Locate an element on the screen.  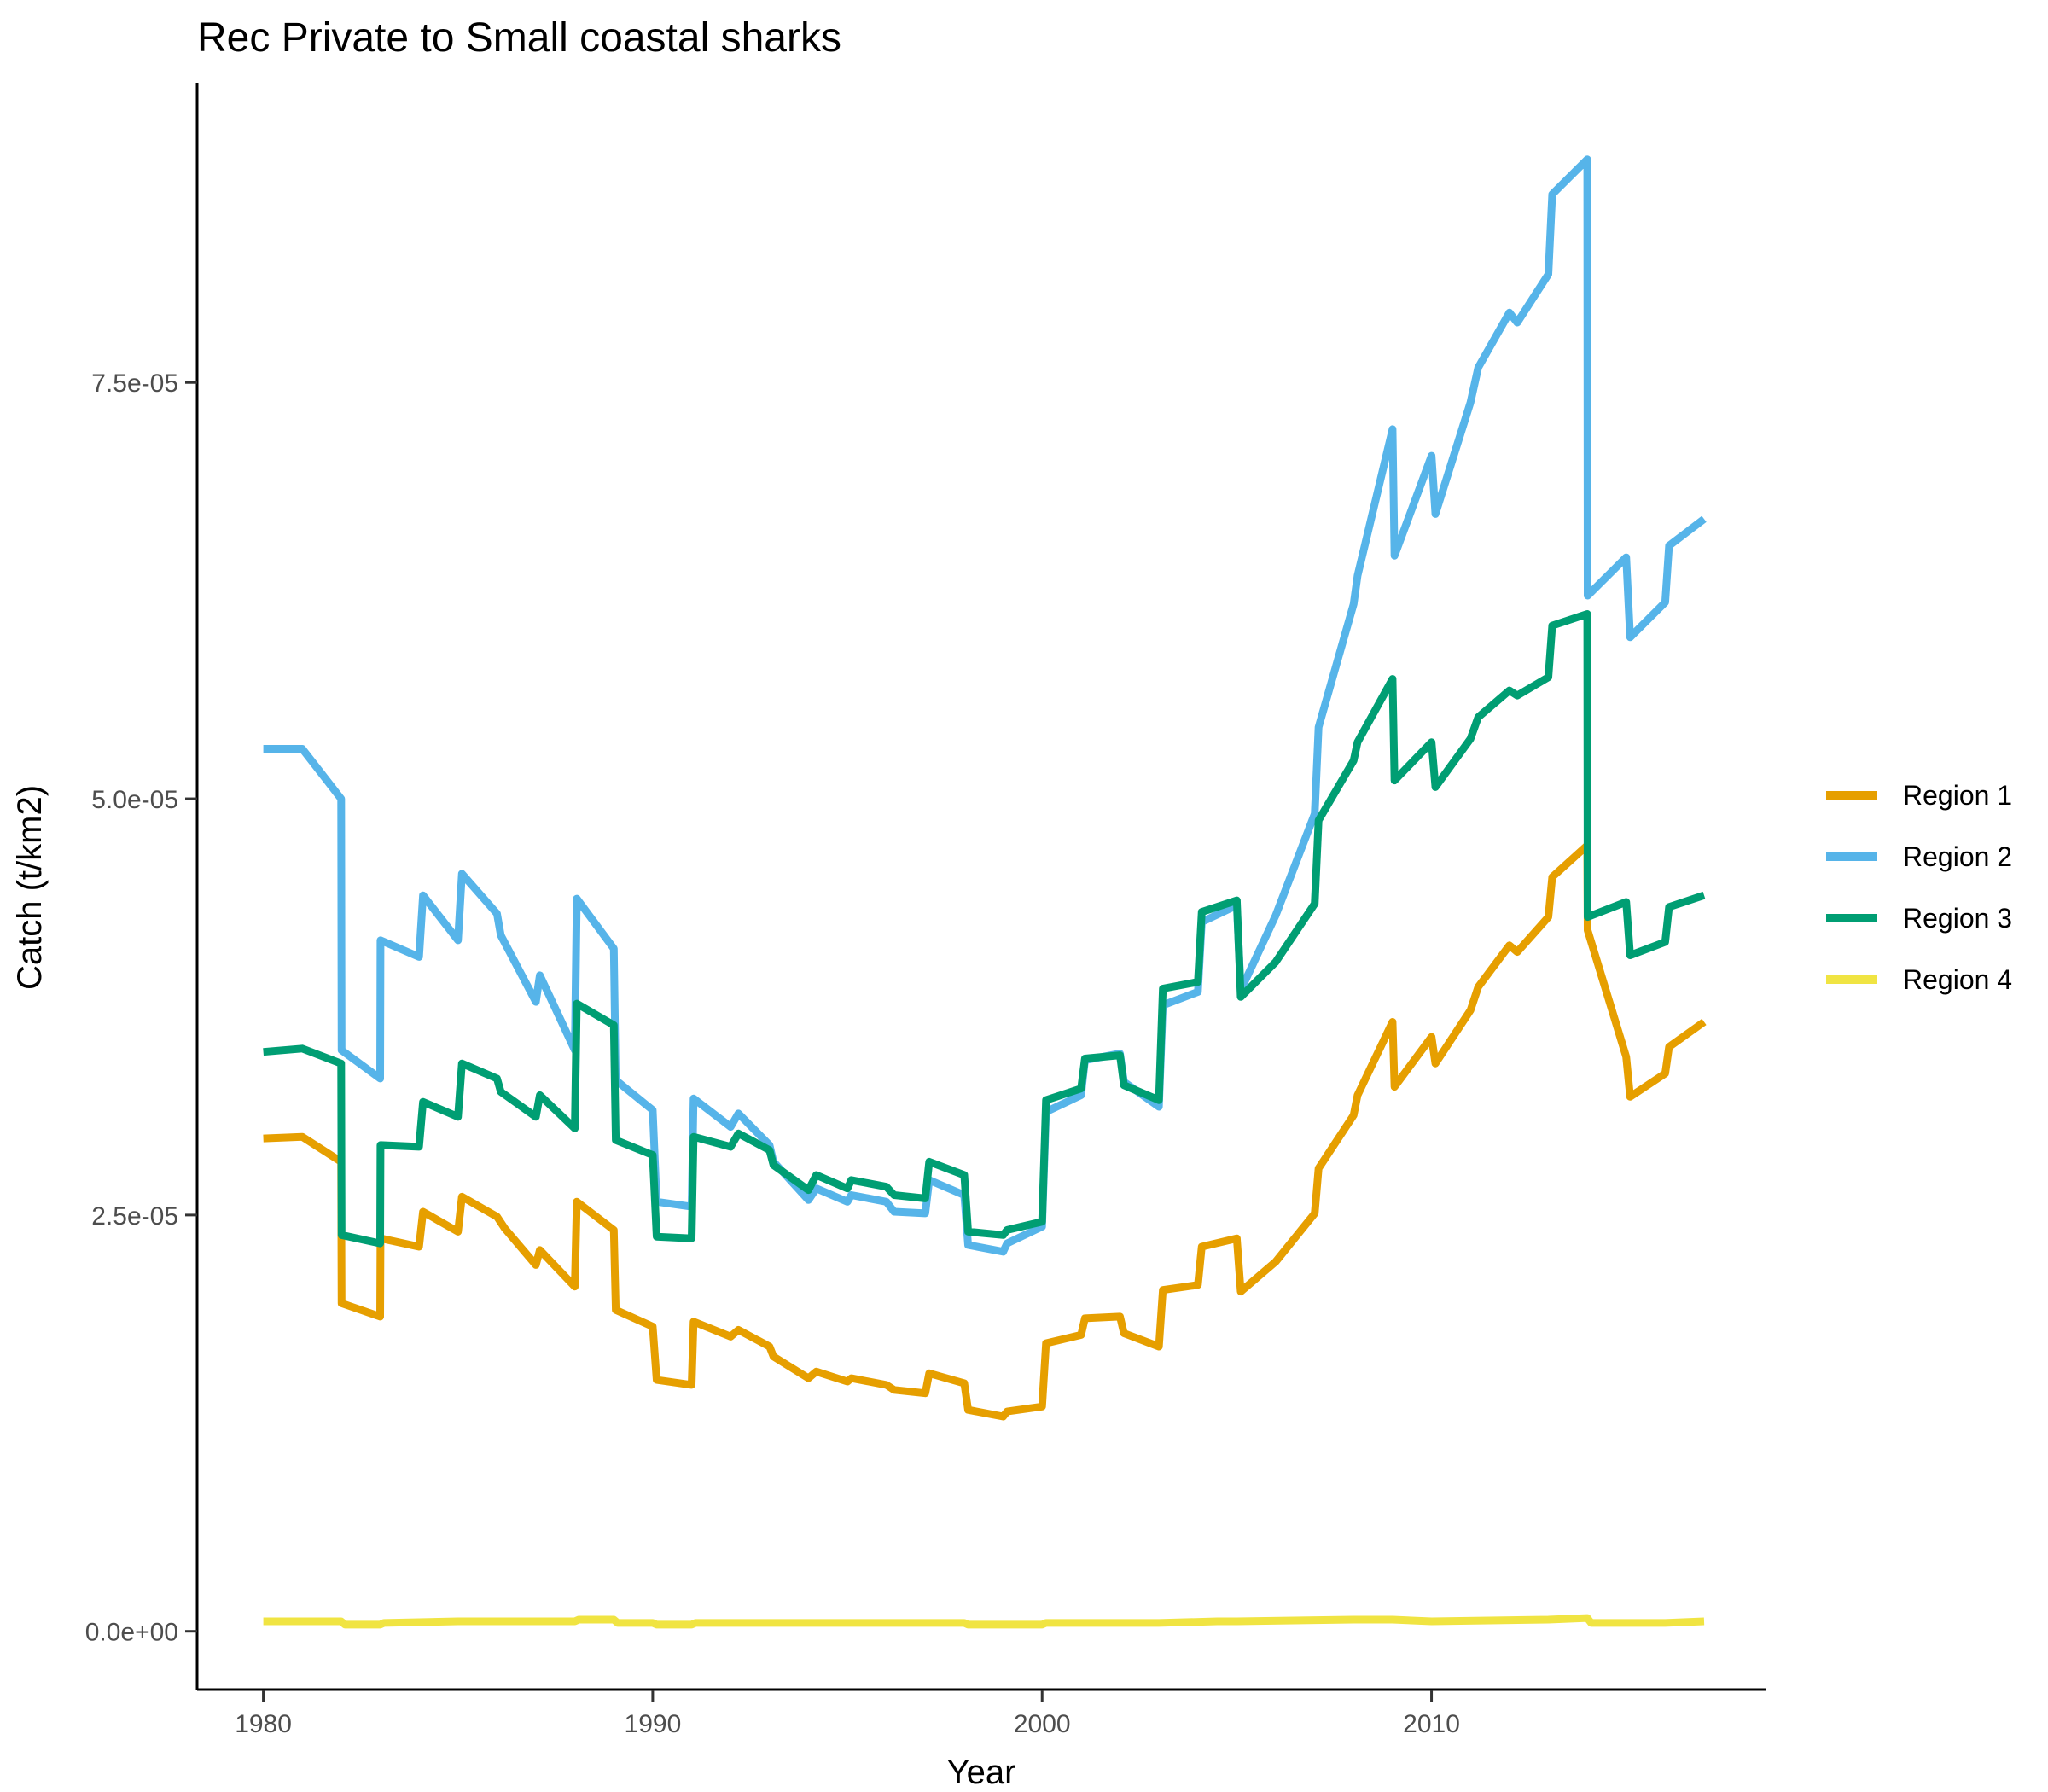
x-axis-title: Year is located at coordinates (982, 1773).